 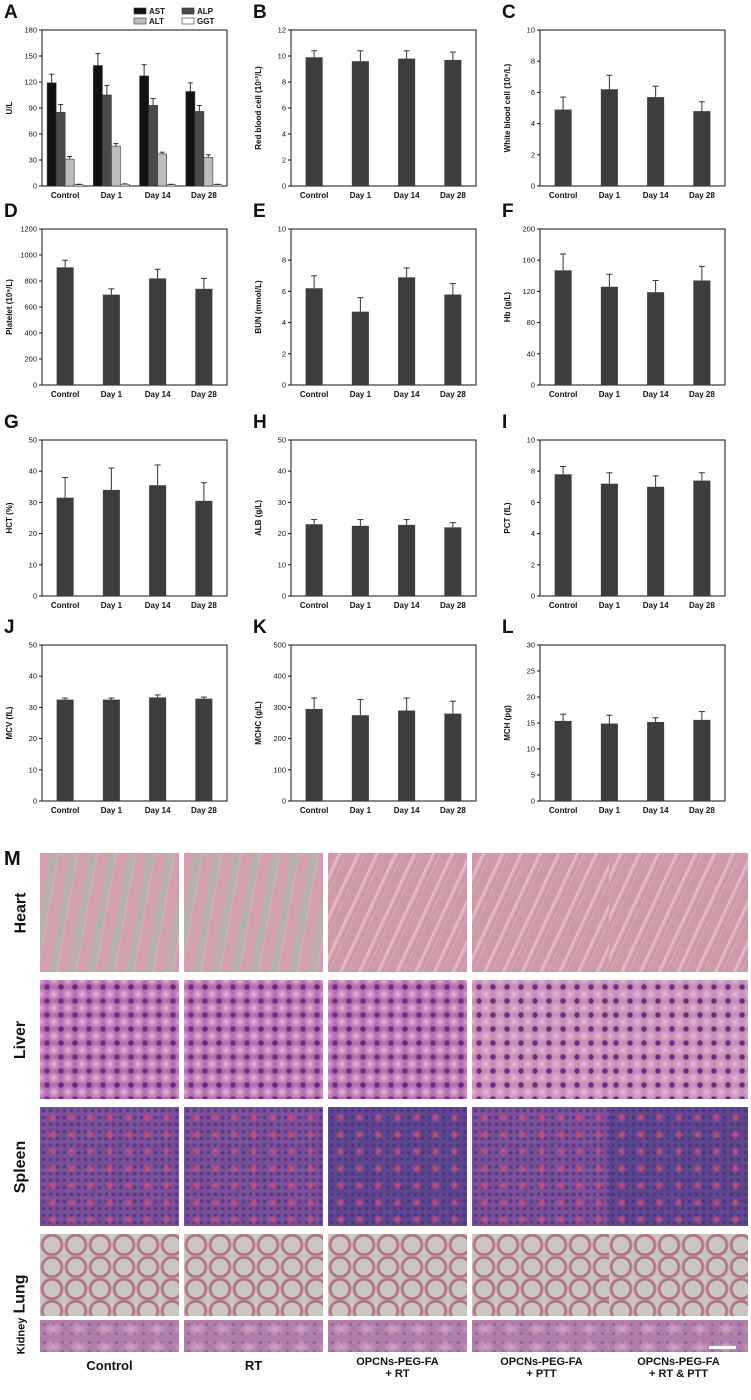 I want to click on bar-i, so click(x=656, y=541).